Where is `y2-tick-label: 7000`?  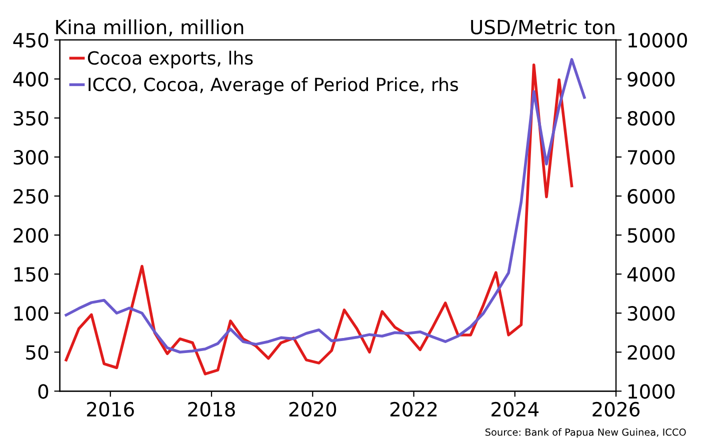
y2-tick-label: 7000 is located at coordinates (651, 157).